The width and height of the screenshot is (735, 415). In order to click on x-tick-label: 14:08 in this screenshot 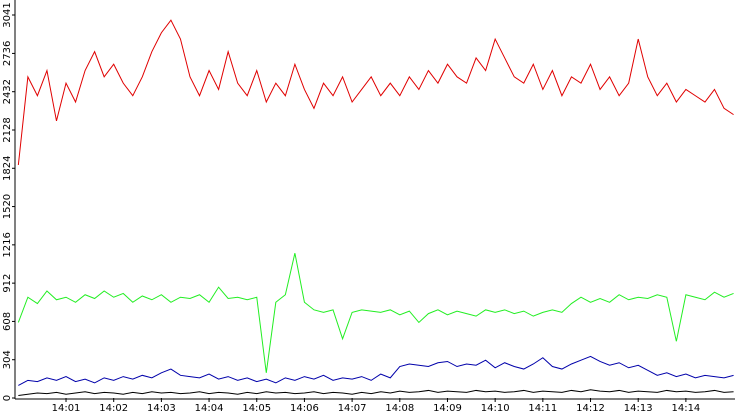, I will do `click(399, 408)`.